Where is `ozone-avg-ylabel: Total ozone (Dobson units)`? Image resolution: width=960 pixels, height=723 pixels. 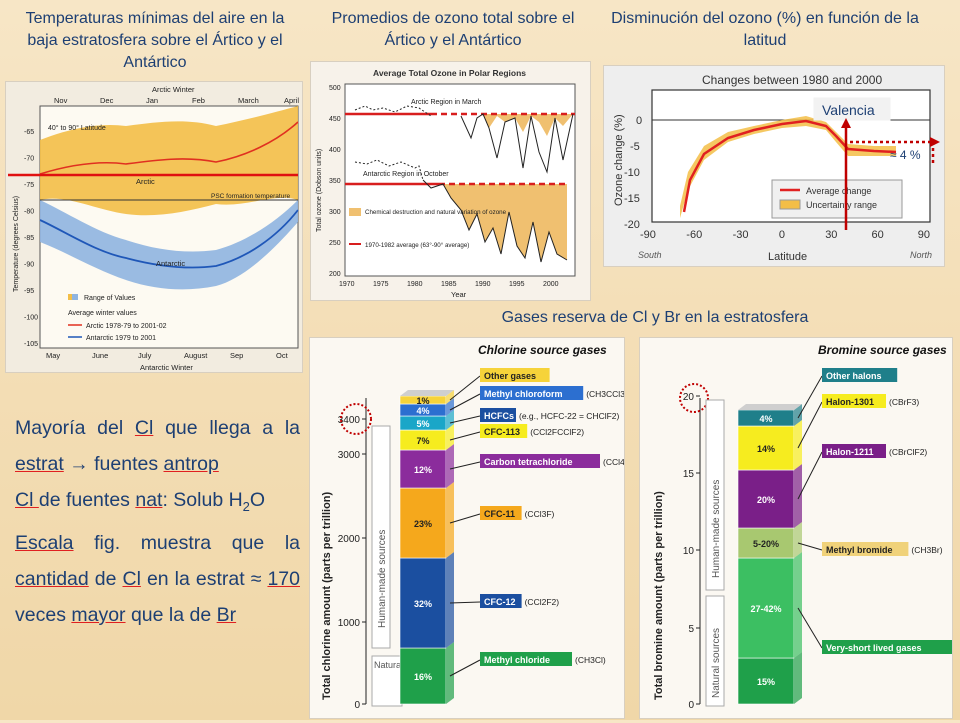
ozone-avg-ylabel: Total ozone (Dobson units) is located at coordinates (319, 190).